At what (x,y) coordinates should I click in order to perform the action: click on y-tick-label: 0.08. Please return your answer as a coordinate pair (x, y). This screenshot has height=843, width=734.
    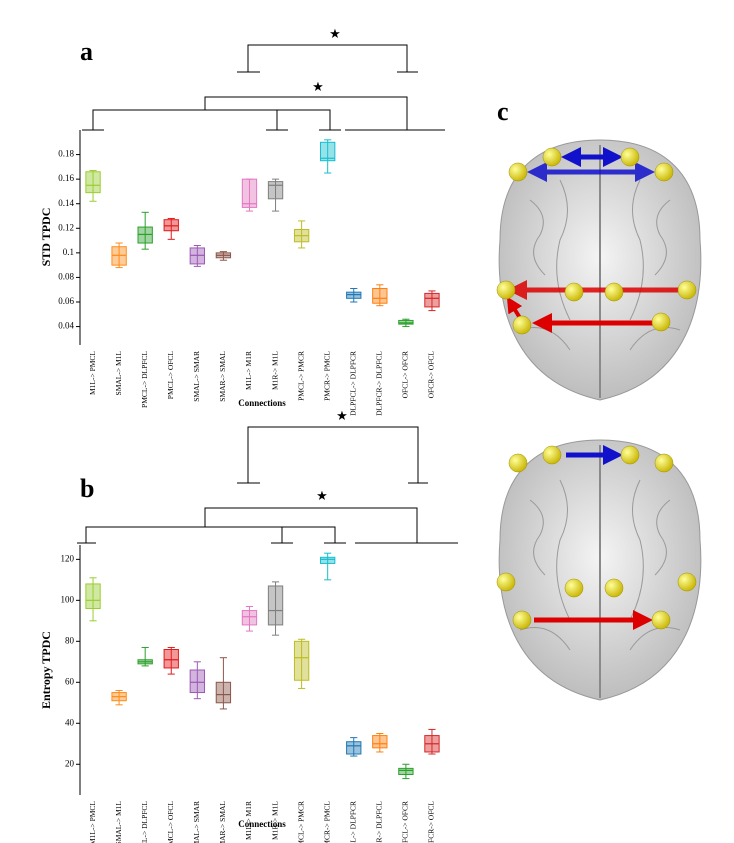
    Looking at the image, I should click on (66, 276).